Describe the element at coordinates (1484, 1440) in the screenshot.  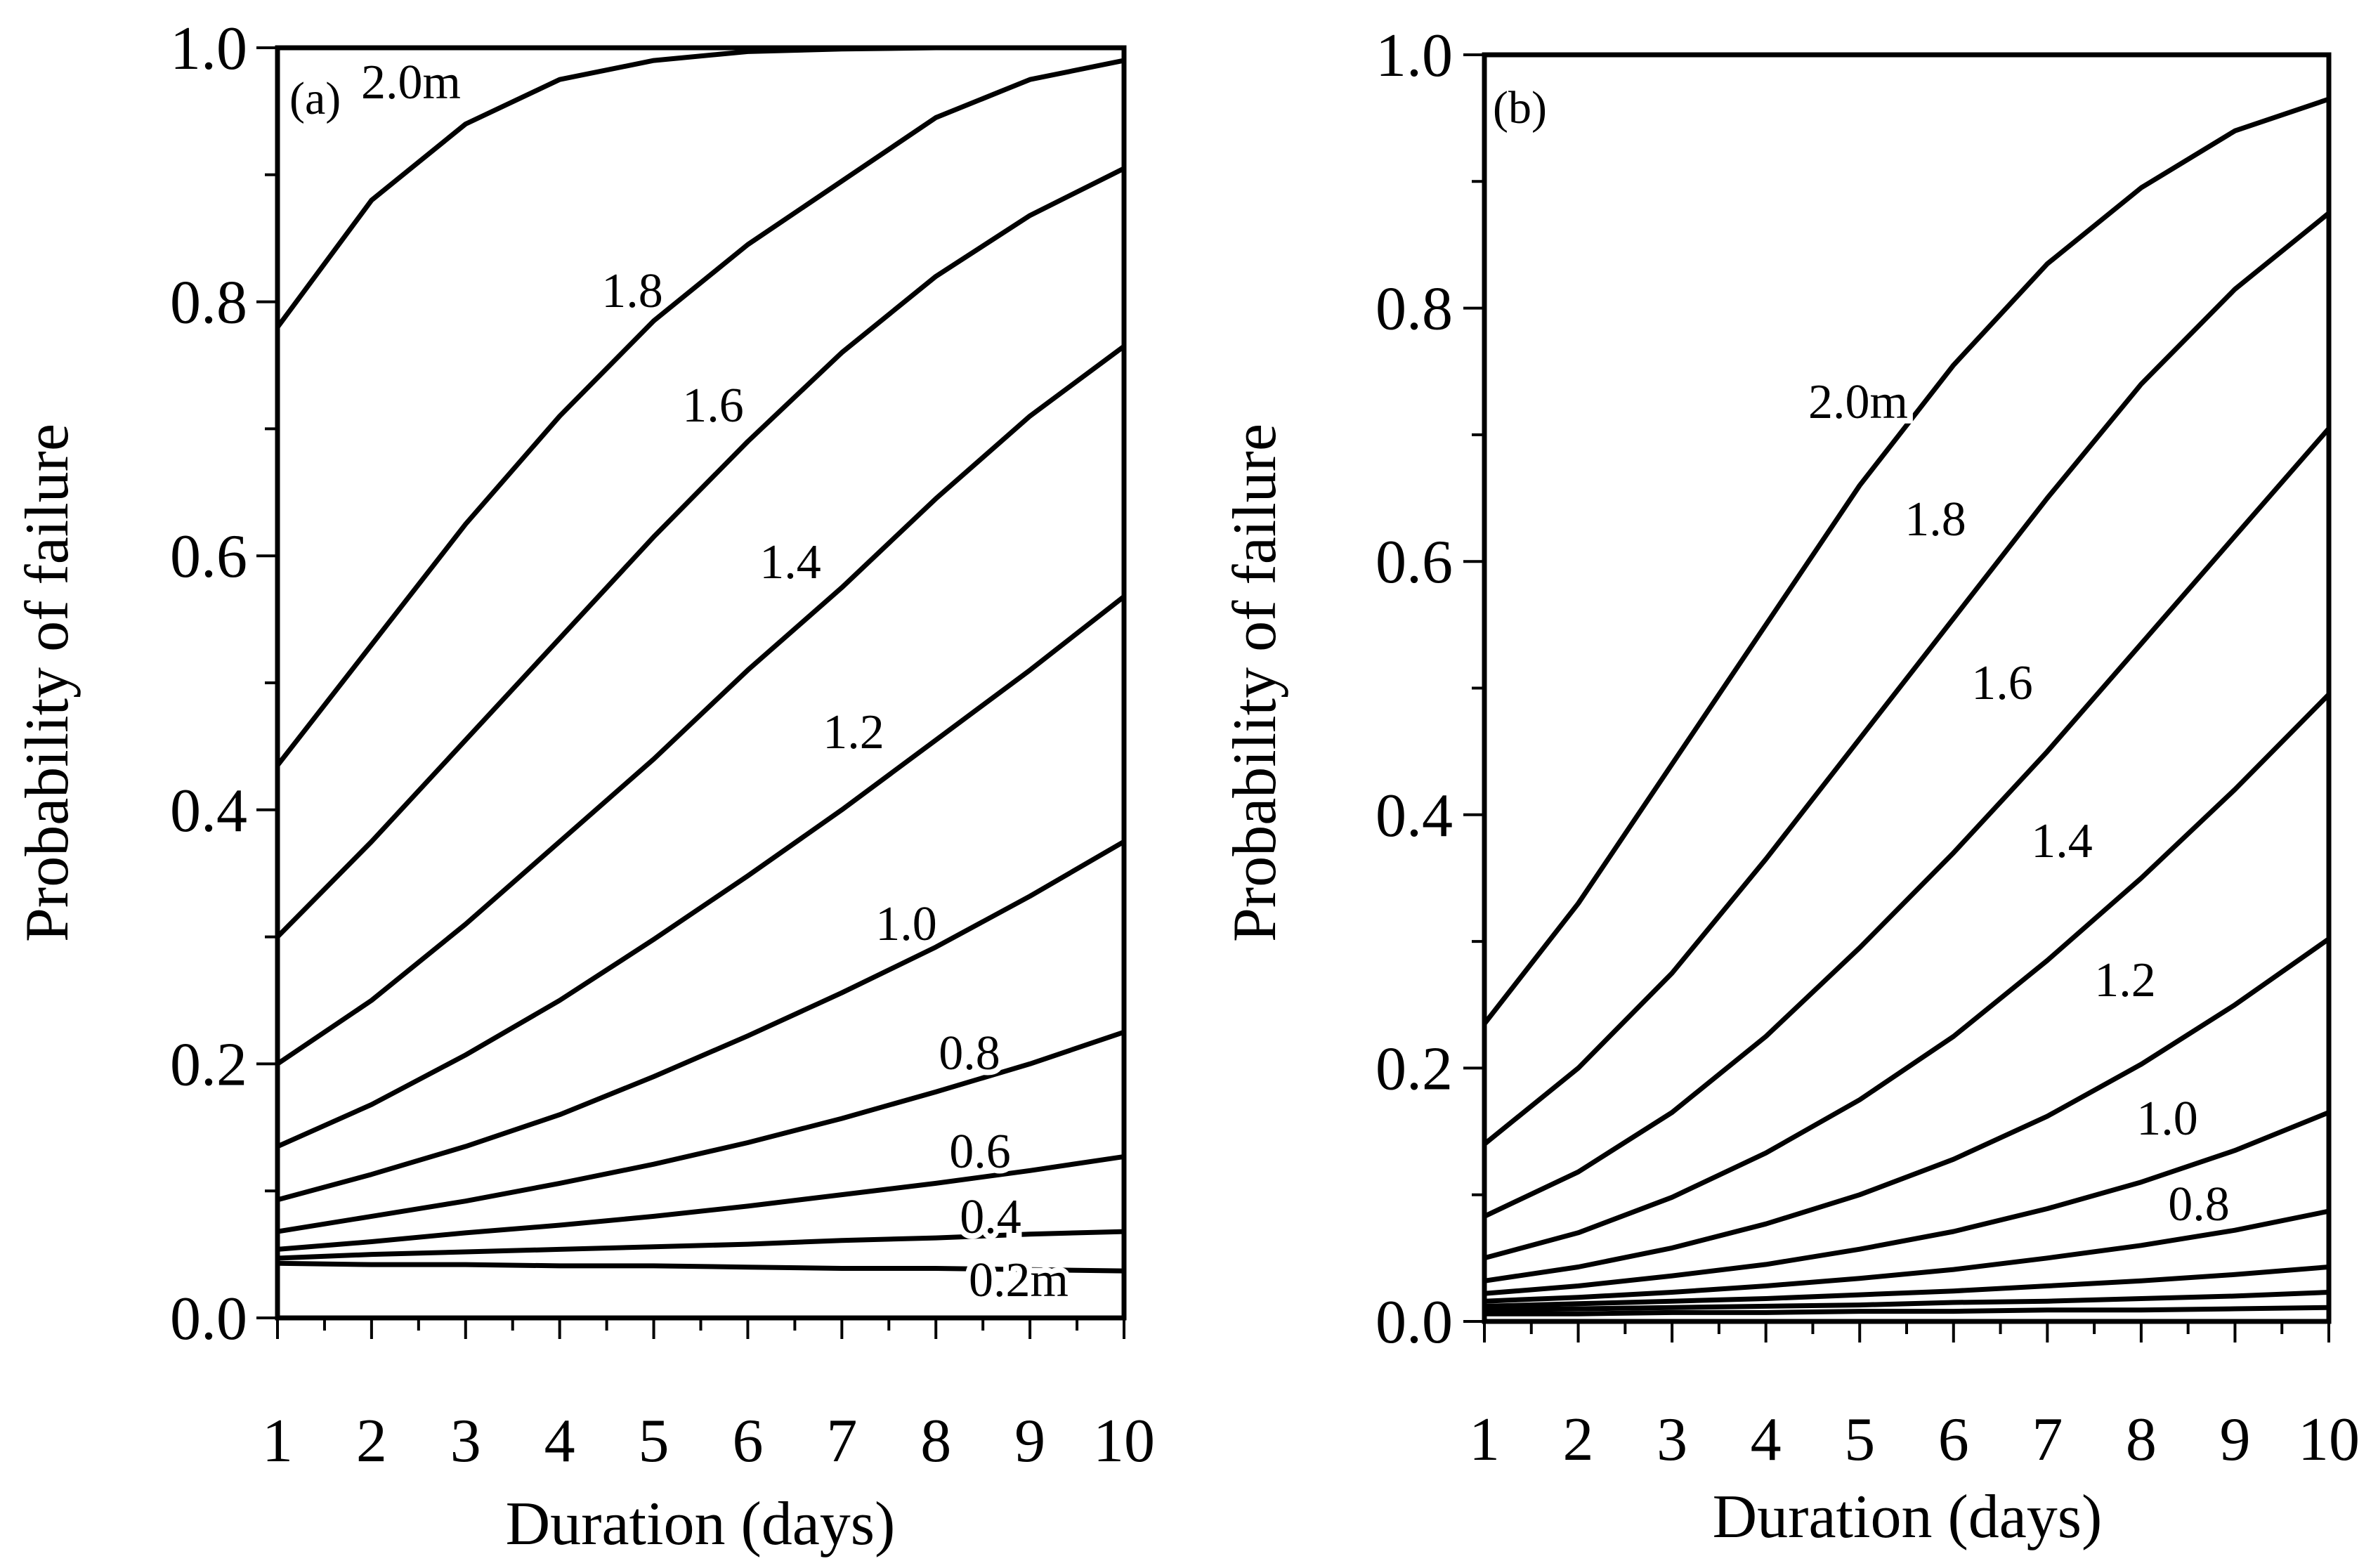
I see `x-tick-label-b: 1` at that location.